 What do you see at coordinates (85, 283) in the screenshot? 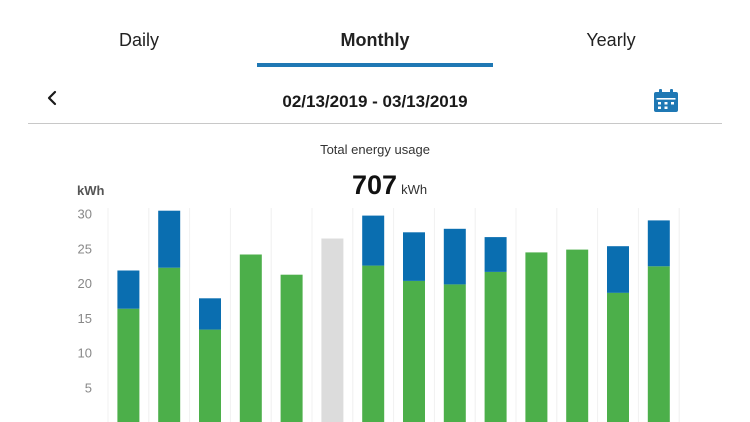
I see `y-tick-label: 20` at bounding box center [85, 283].